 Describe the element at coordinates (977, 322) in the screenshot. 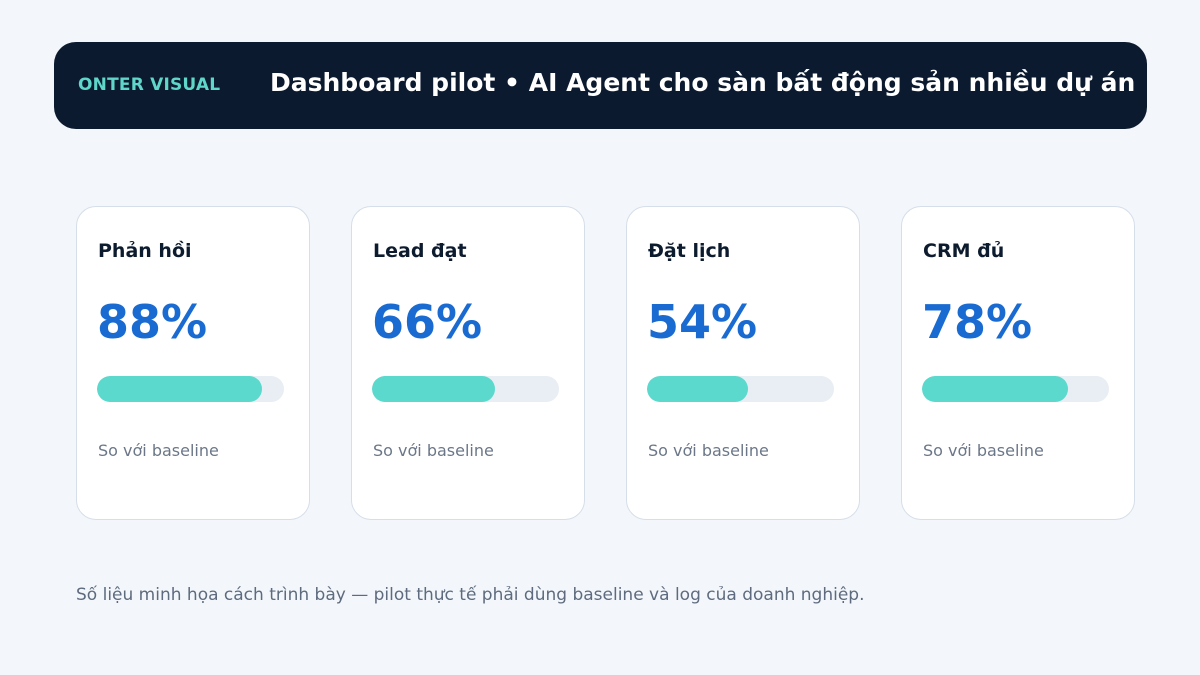

I see `metric-value: 78%` at that location.